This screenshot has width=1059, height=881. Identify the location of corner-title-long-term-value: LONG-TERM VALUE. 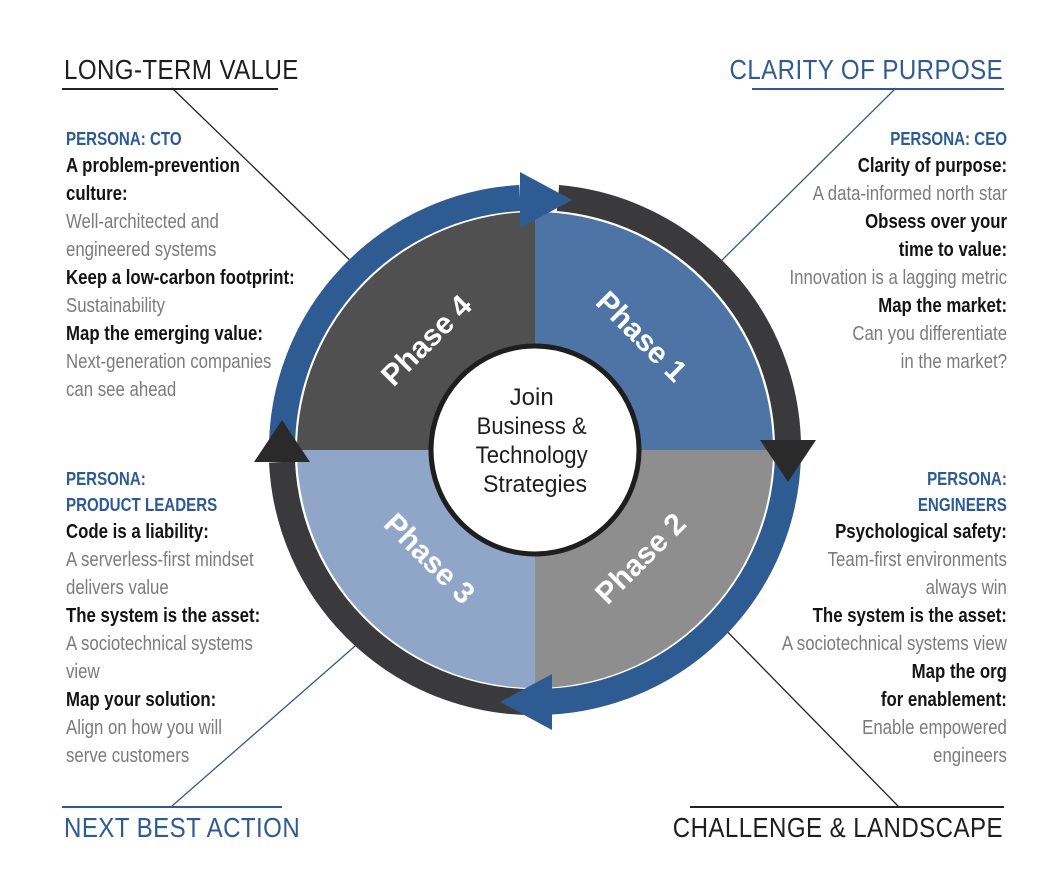
(181, 69).